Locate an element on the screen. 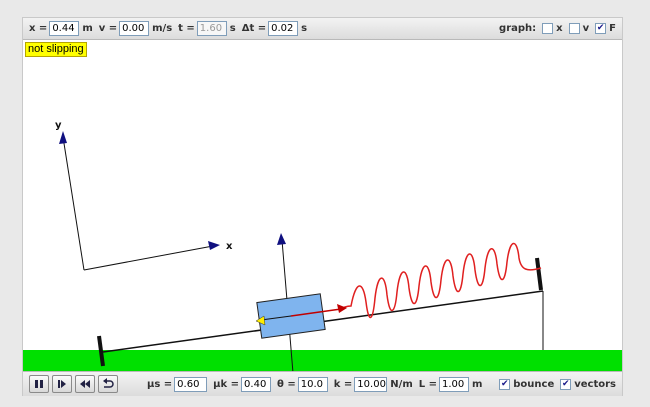 Image resolution: width=650 pixels, height=407 pixels. v-field-group: v = 0.00 m/s is located at coordinates (135, 28).